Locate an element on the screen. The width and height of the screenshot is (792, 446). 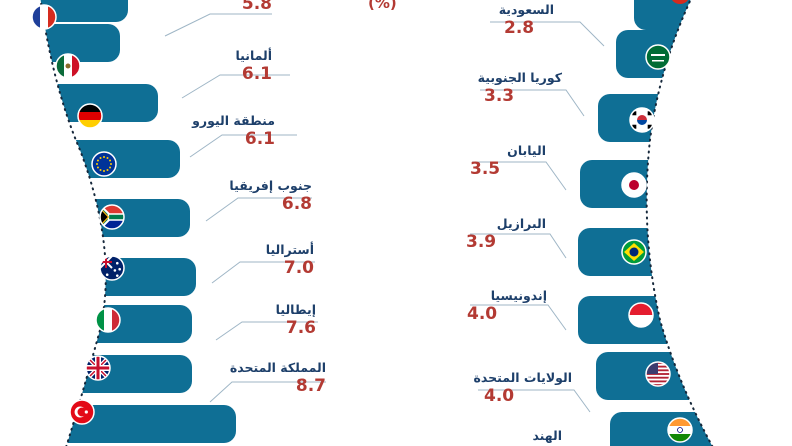
country-value: 7.0 is located at coordinates (298, 268).